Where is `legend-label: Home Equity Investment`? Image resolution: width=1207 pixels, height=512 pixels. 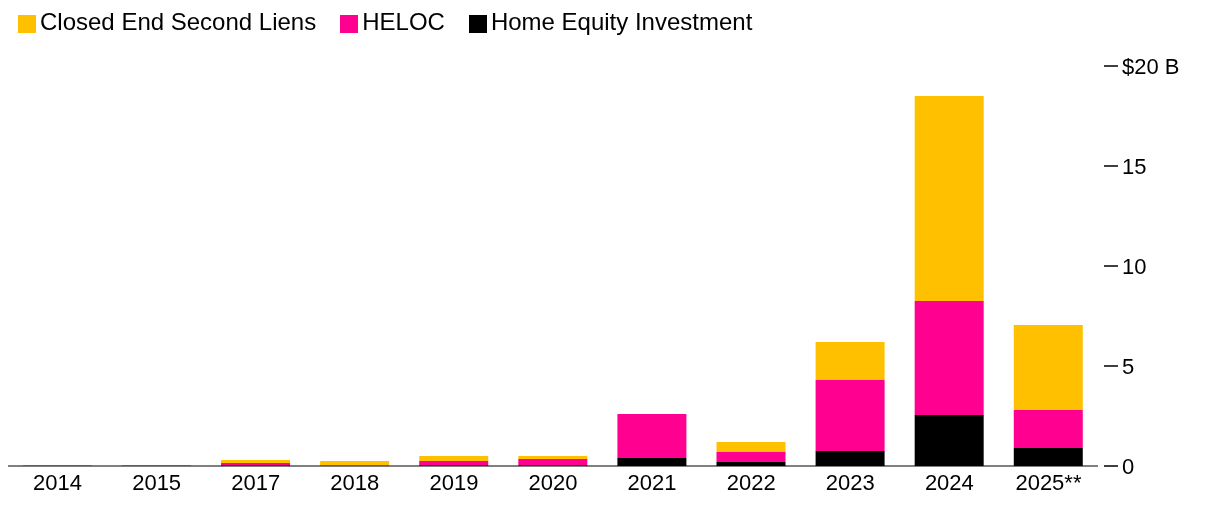
legend-label: Home Equity Investment is located at coordinates (621, 21).